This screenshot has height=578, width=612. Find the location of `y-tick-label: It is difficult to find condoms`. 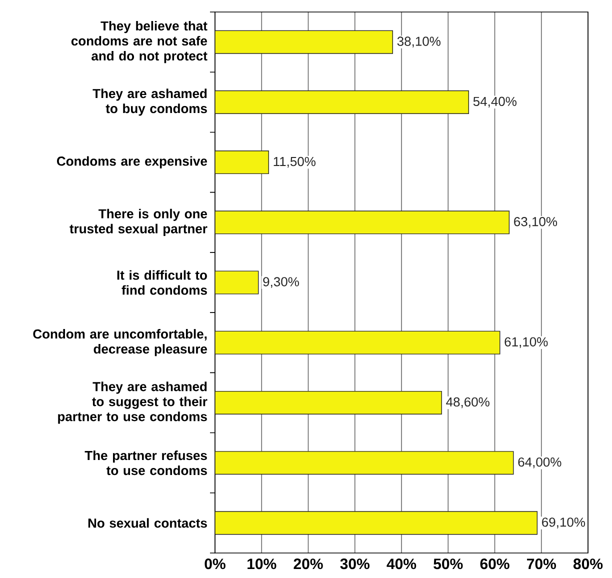

y-tick-label: It is difficult to find condoms is located at coordinates (162, 282).